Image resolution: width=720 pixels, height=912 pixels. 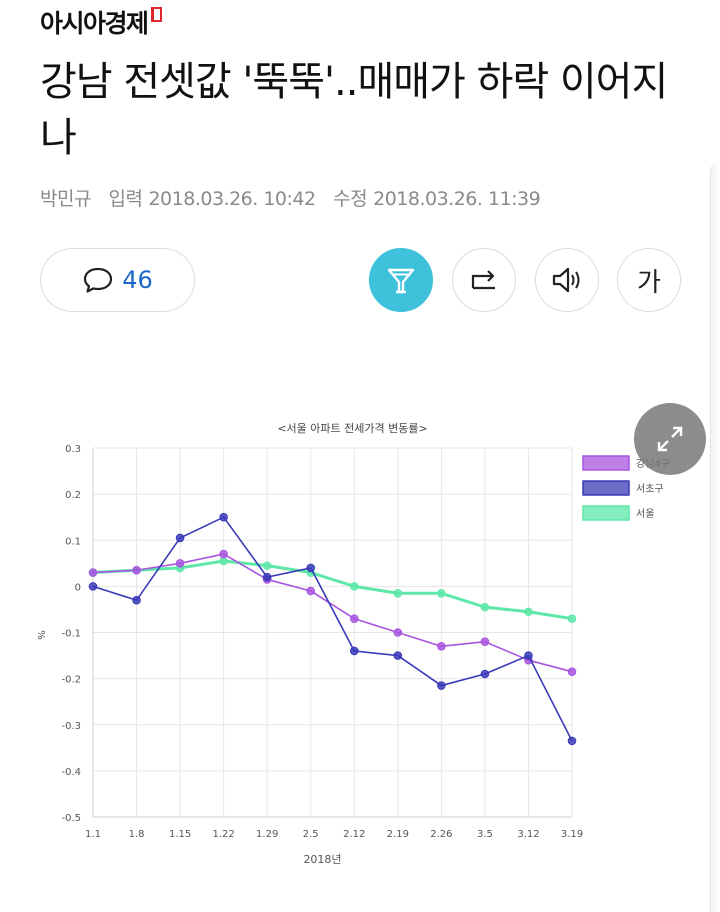 What do you see at coordinates (650, 489) in the screenshot?
I see `legend-label: 서초구` at bounding box center [650, 489].